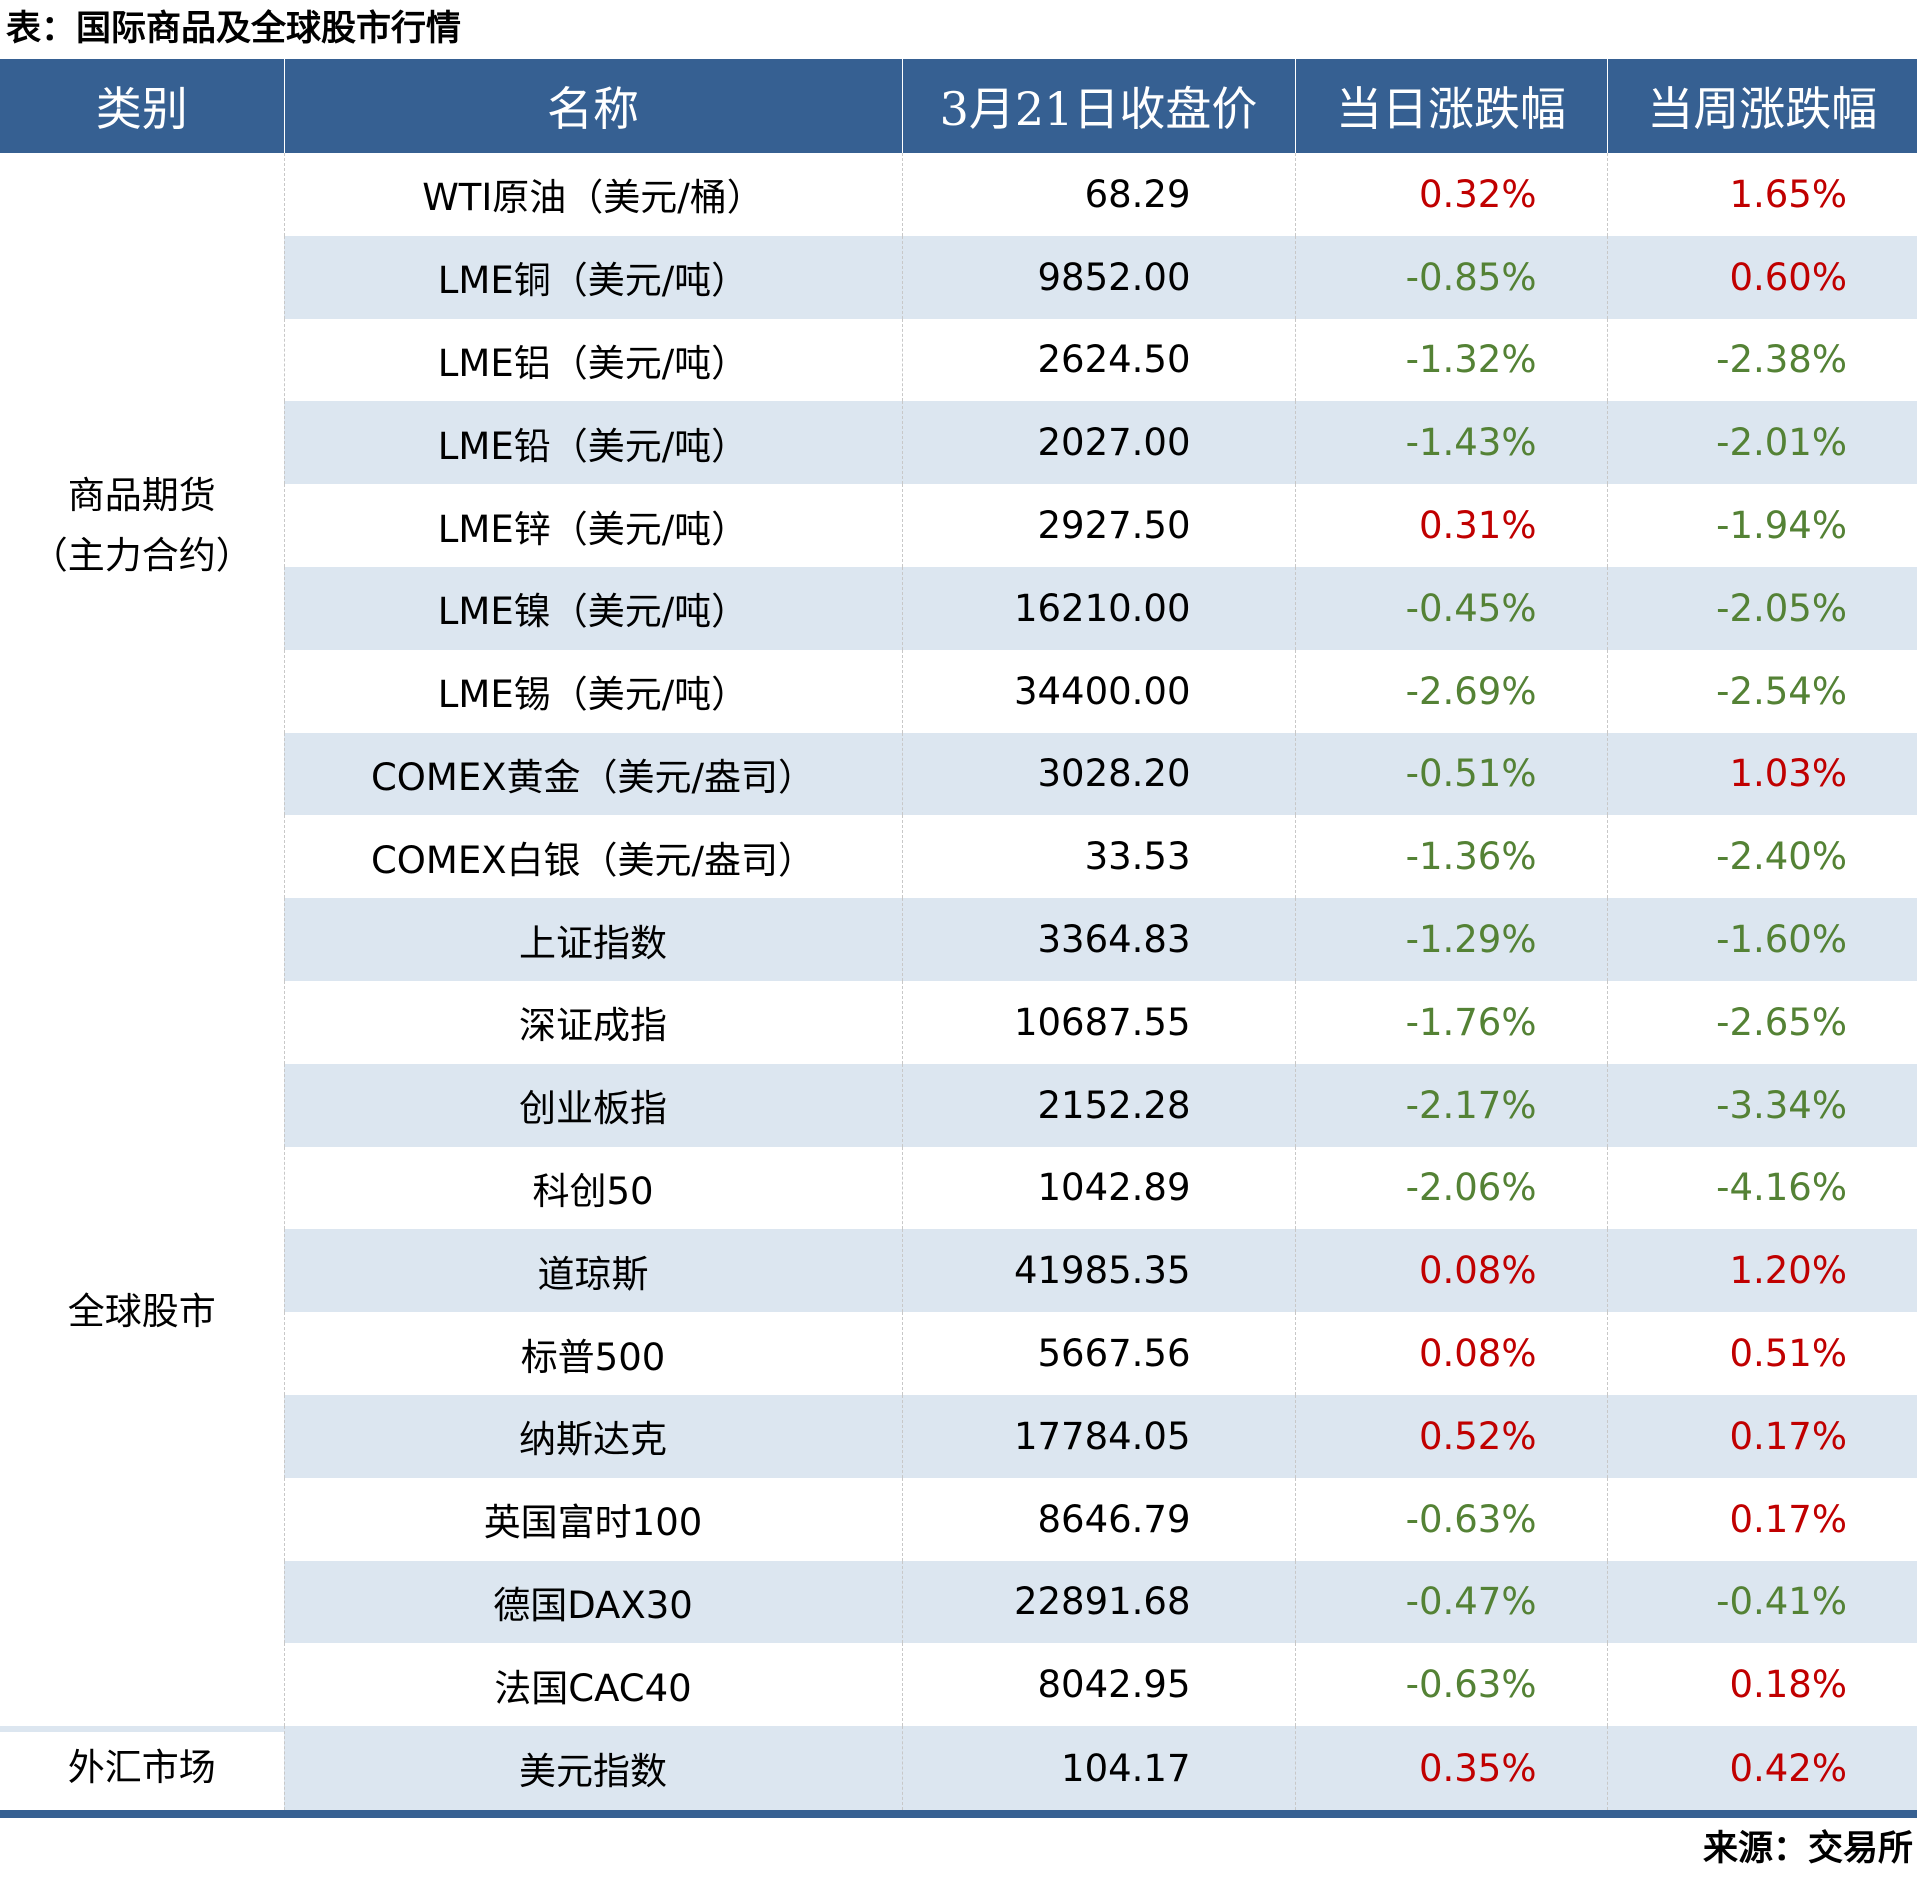 This screenshot has height=1897, width=1919. I want to click on name-cell: COMEX白银（美元/盎司）, so click(592, 857).